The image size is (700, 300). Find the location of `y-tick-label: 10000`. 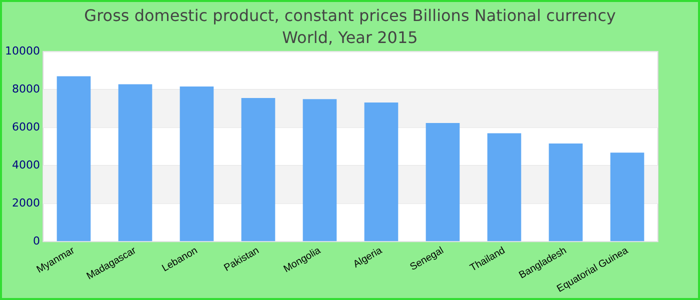

y-tick-label: 10000 is located at coordinates (22, 51).